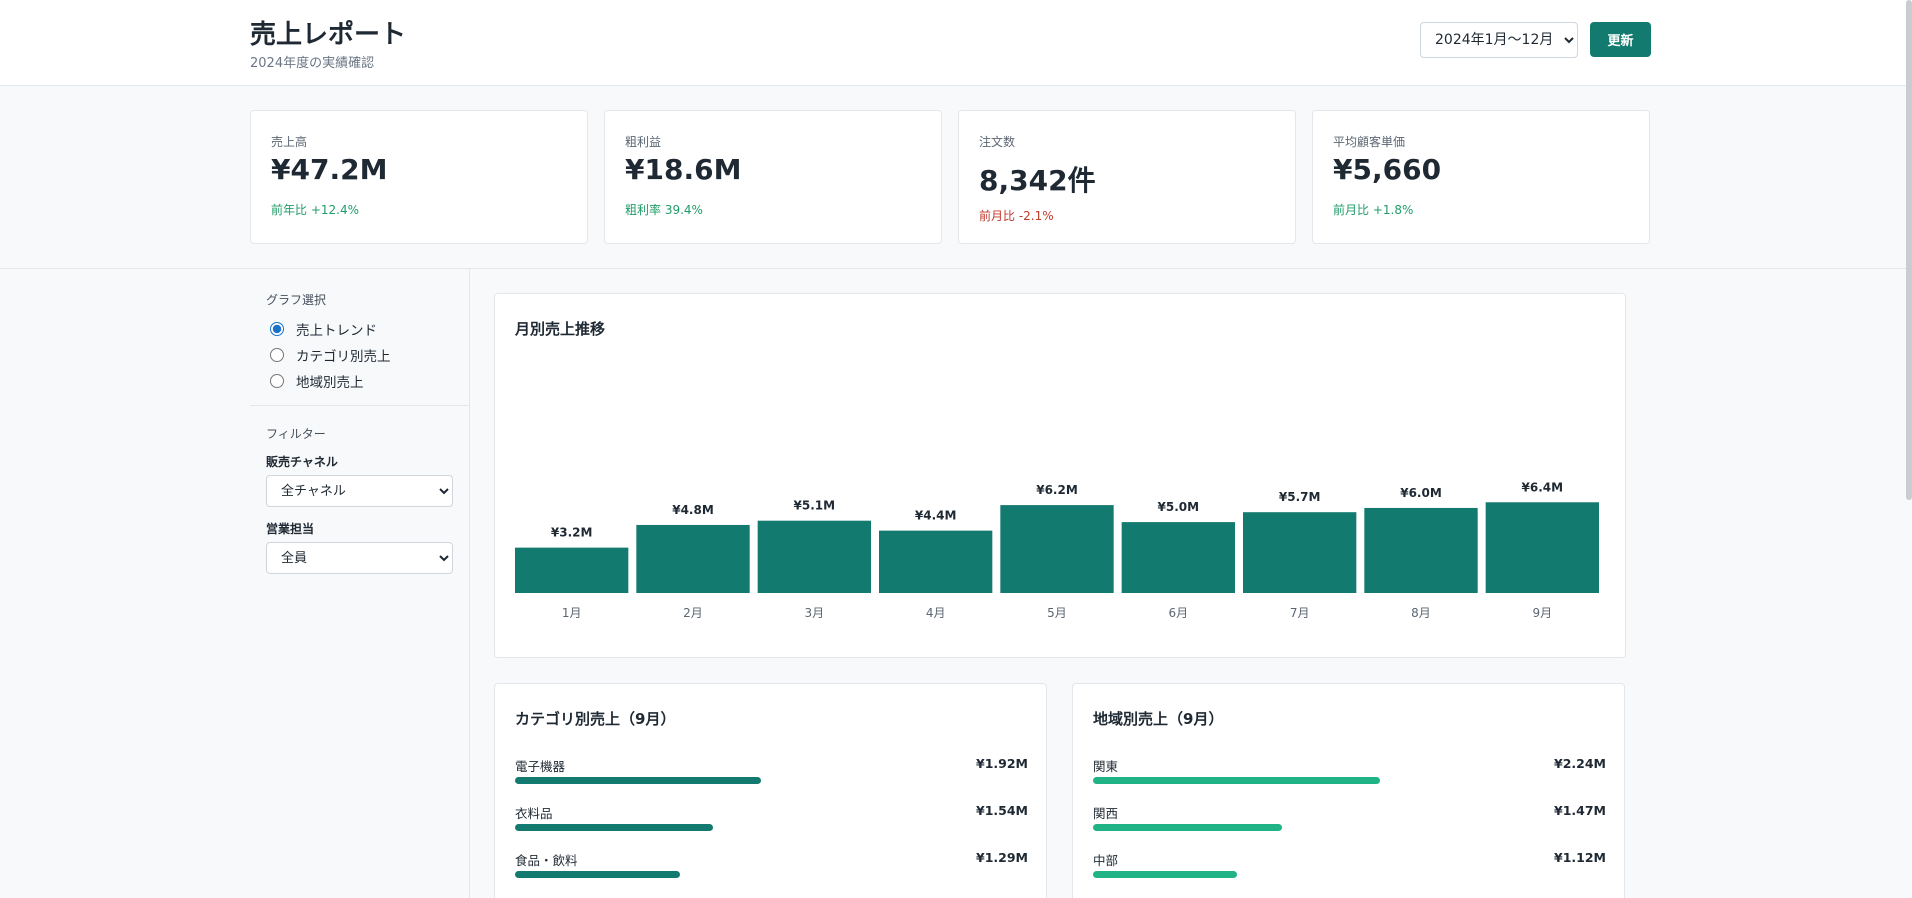 This screenshot has width=1912, height=898. I want to click on bar-7月, so click(1300, 552).